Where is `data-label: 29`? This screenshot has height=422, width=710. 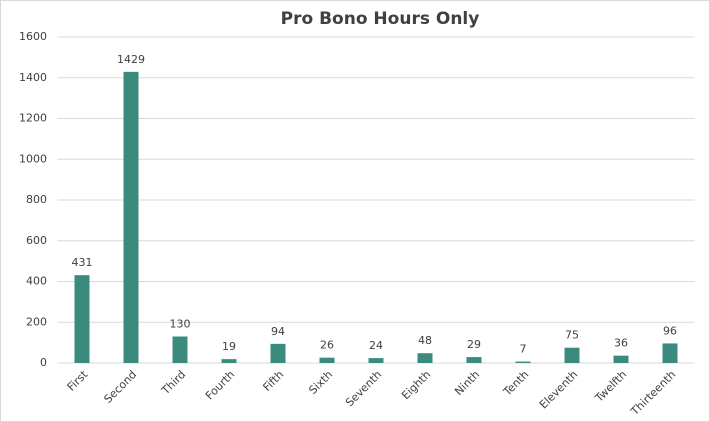
data-label: 29 is located at coordinates (474, 344).